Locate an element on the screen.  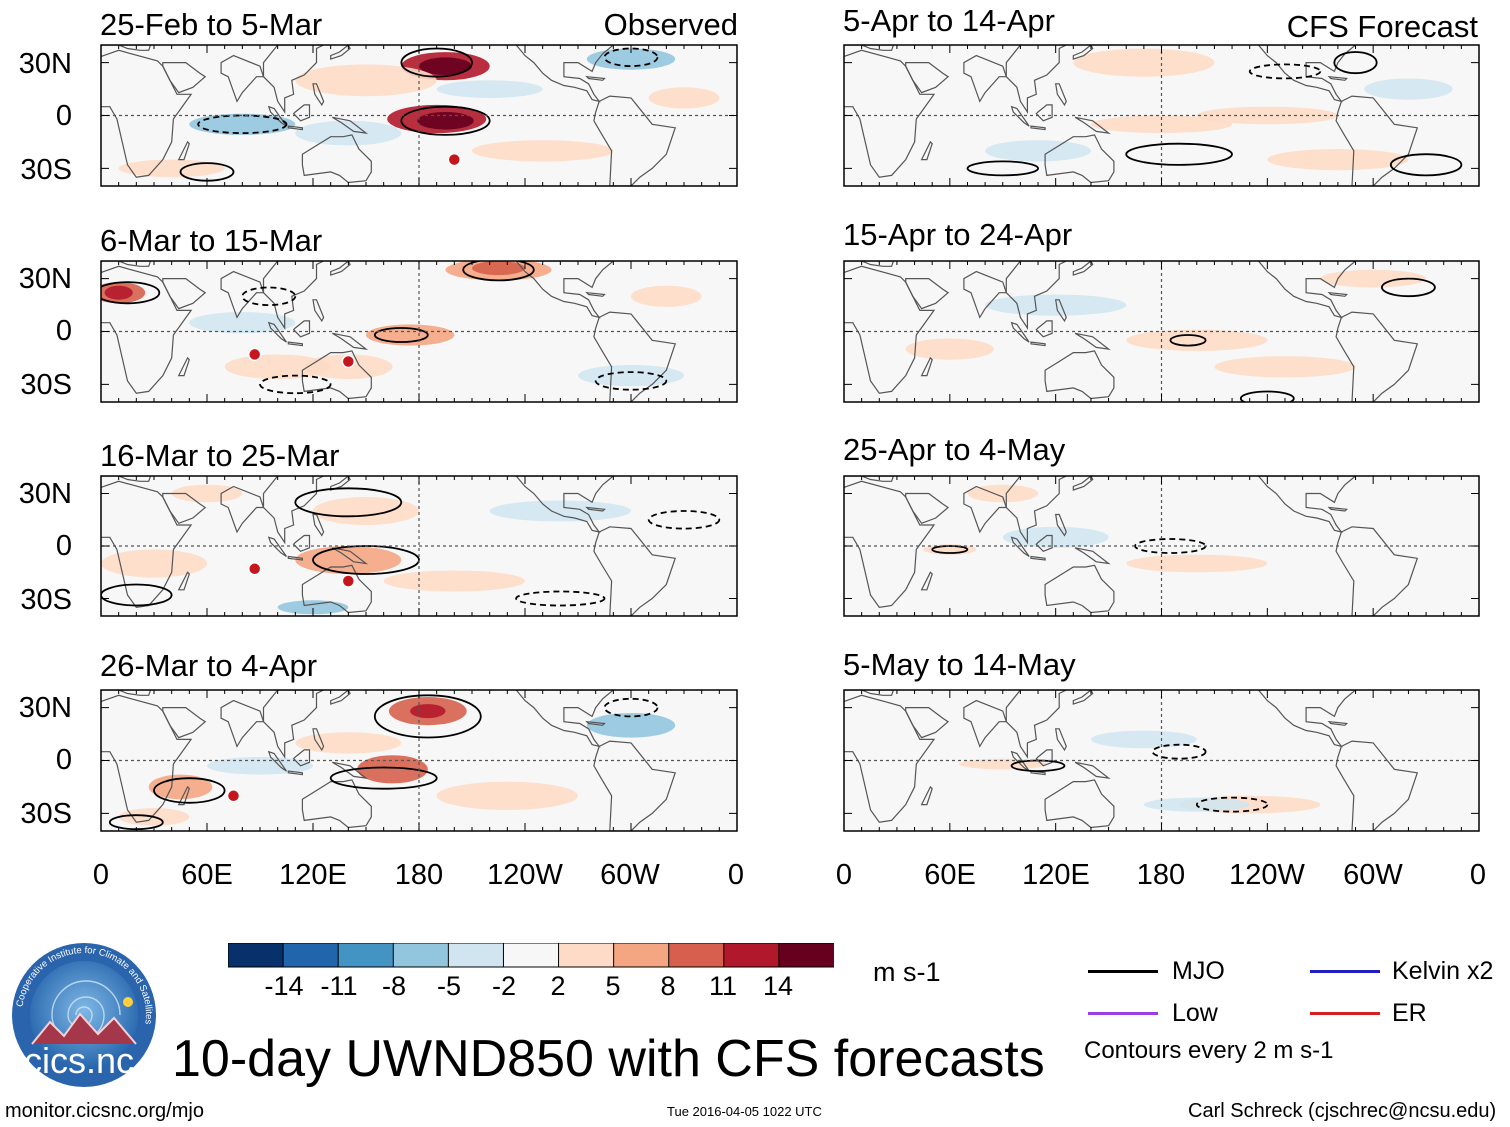
logo-text: cics.nc is located at coordinates (79, 1060).